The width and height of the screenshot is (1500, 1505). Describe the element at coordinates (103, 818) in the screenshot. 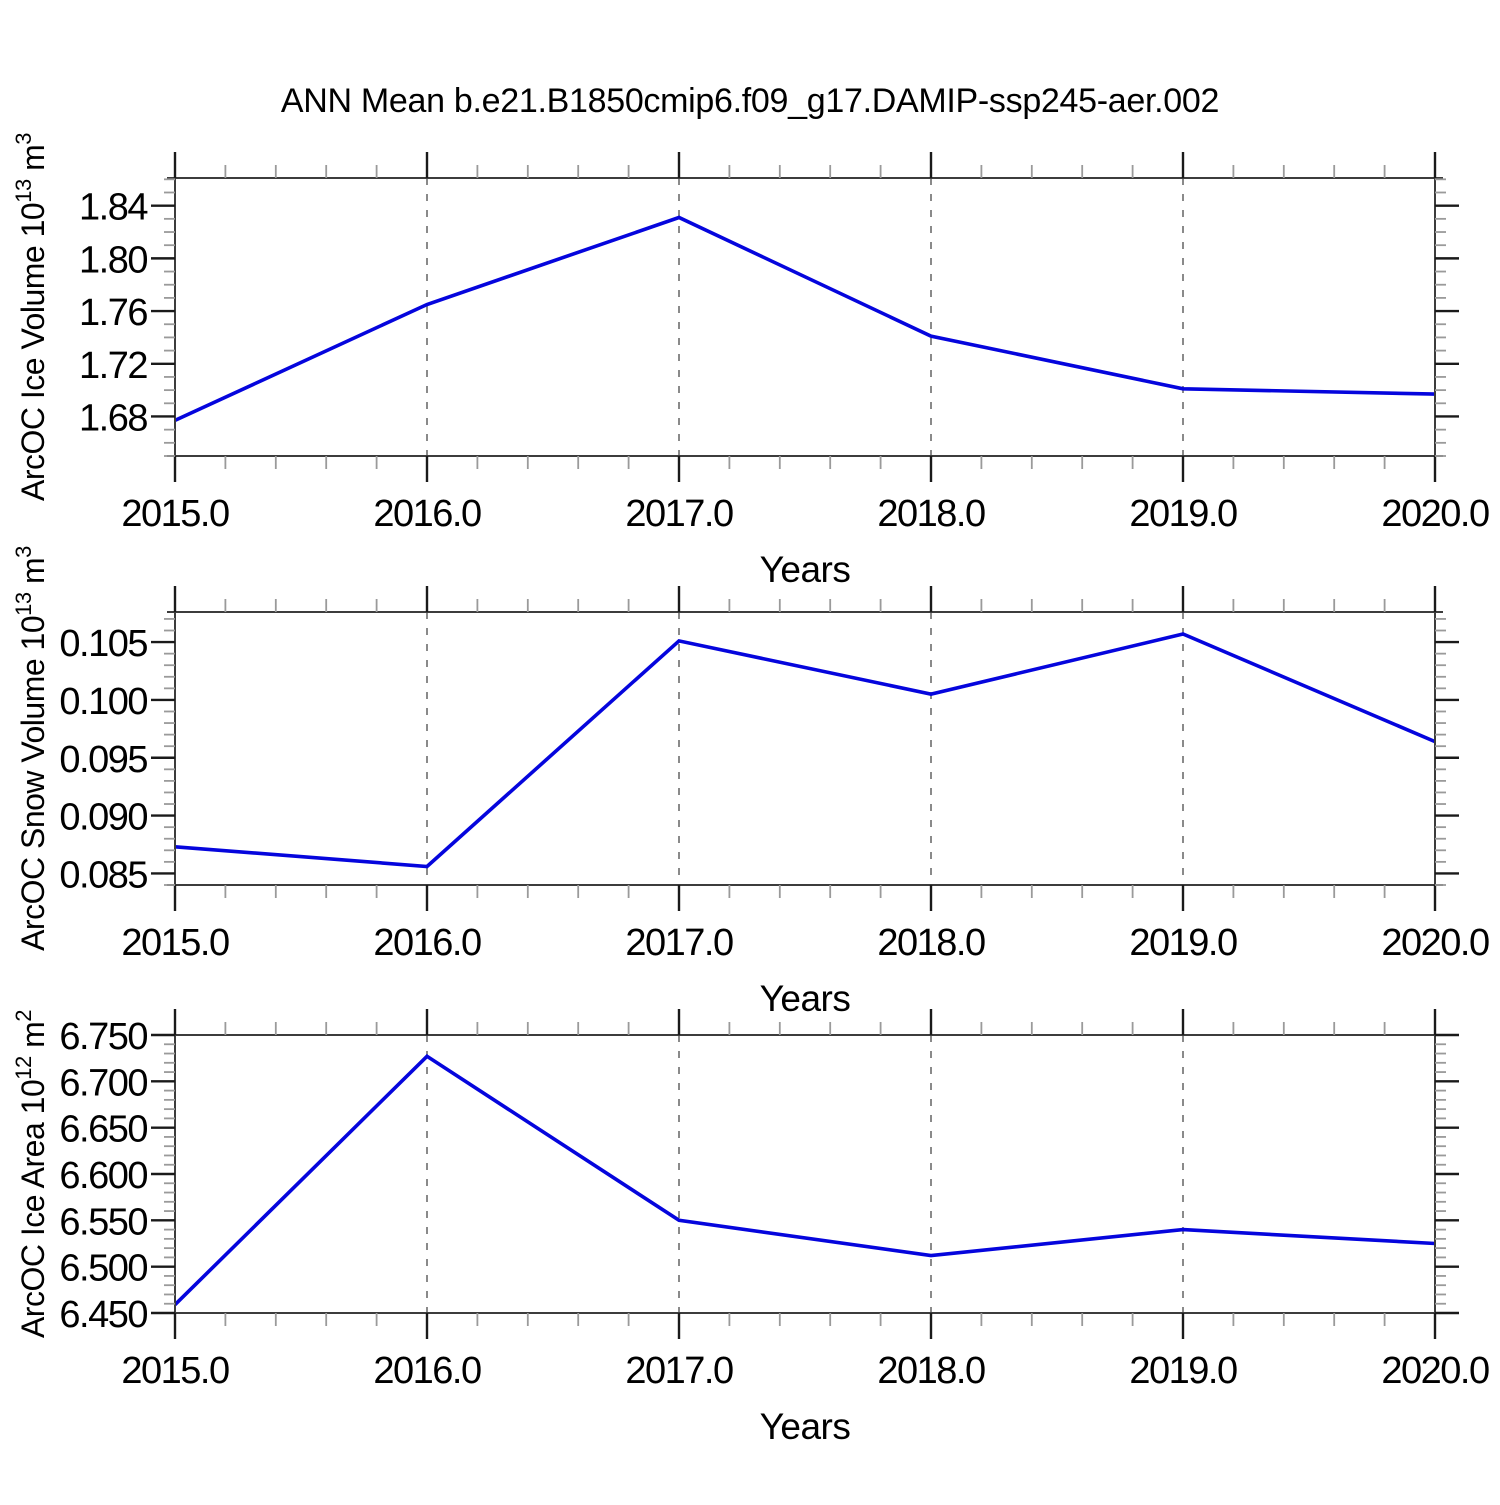

I see `y-tick-label: 0.090` at that location.